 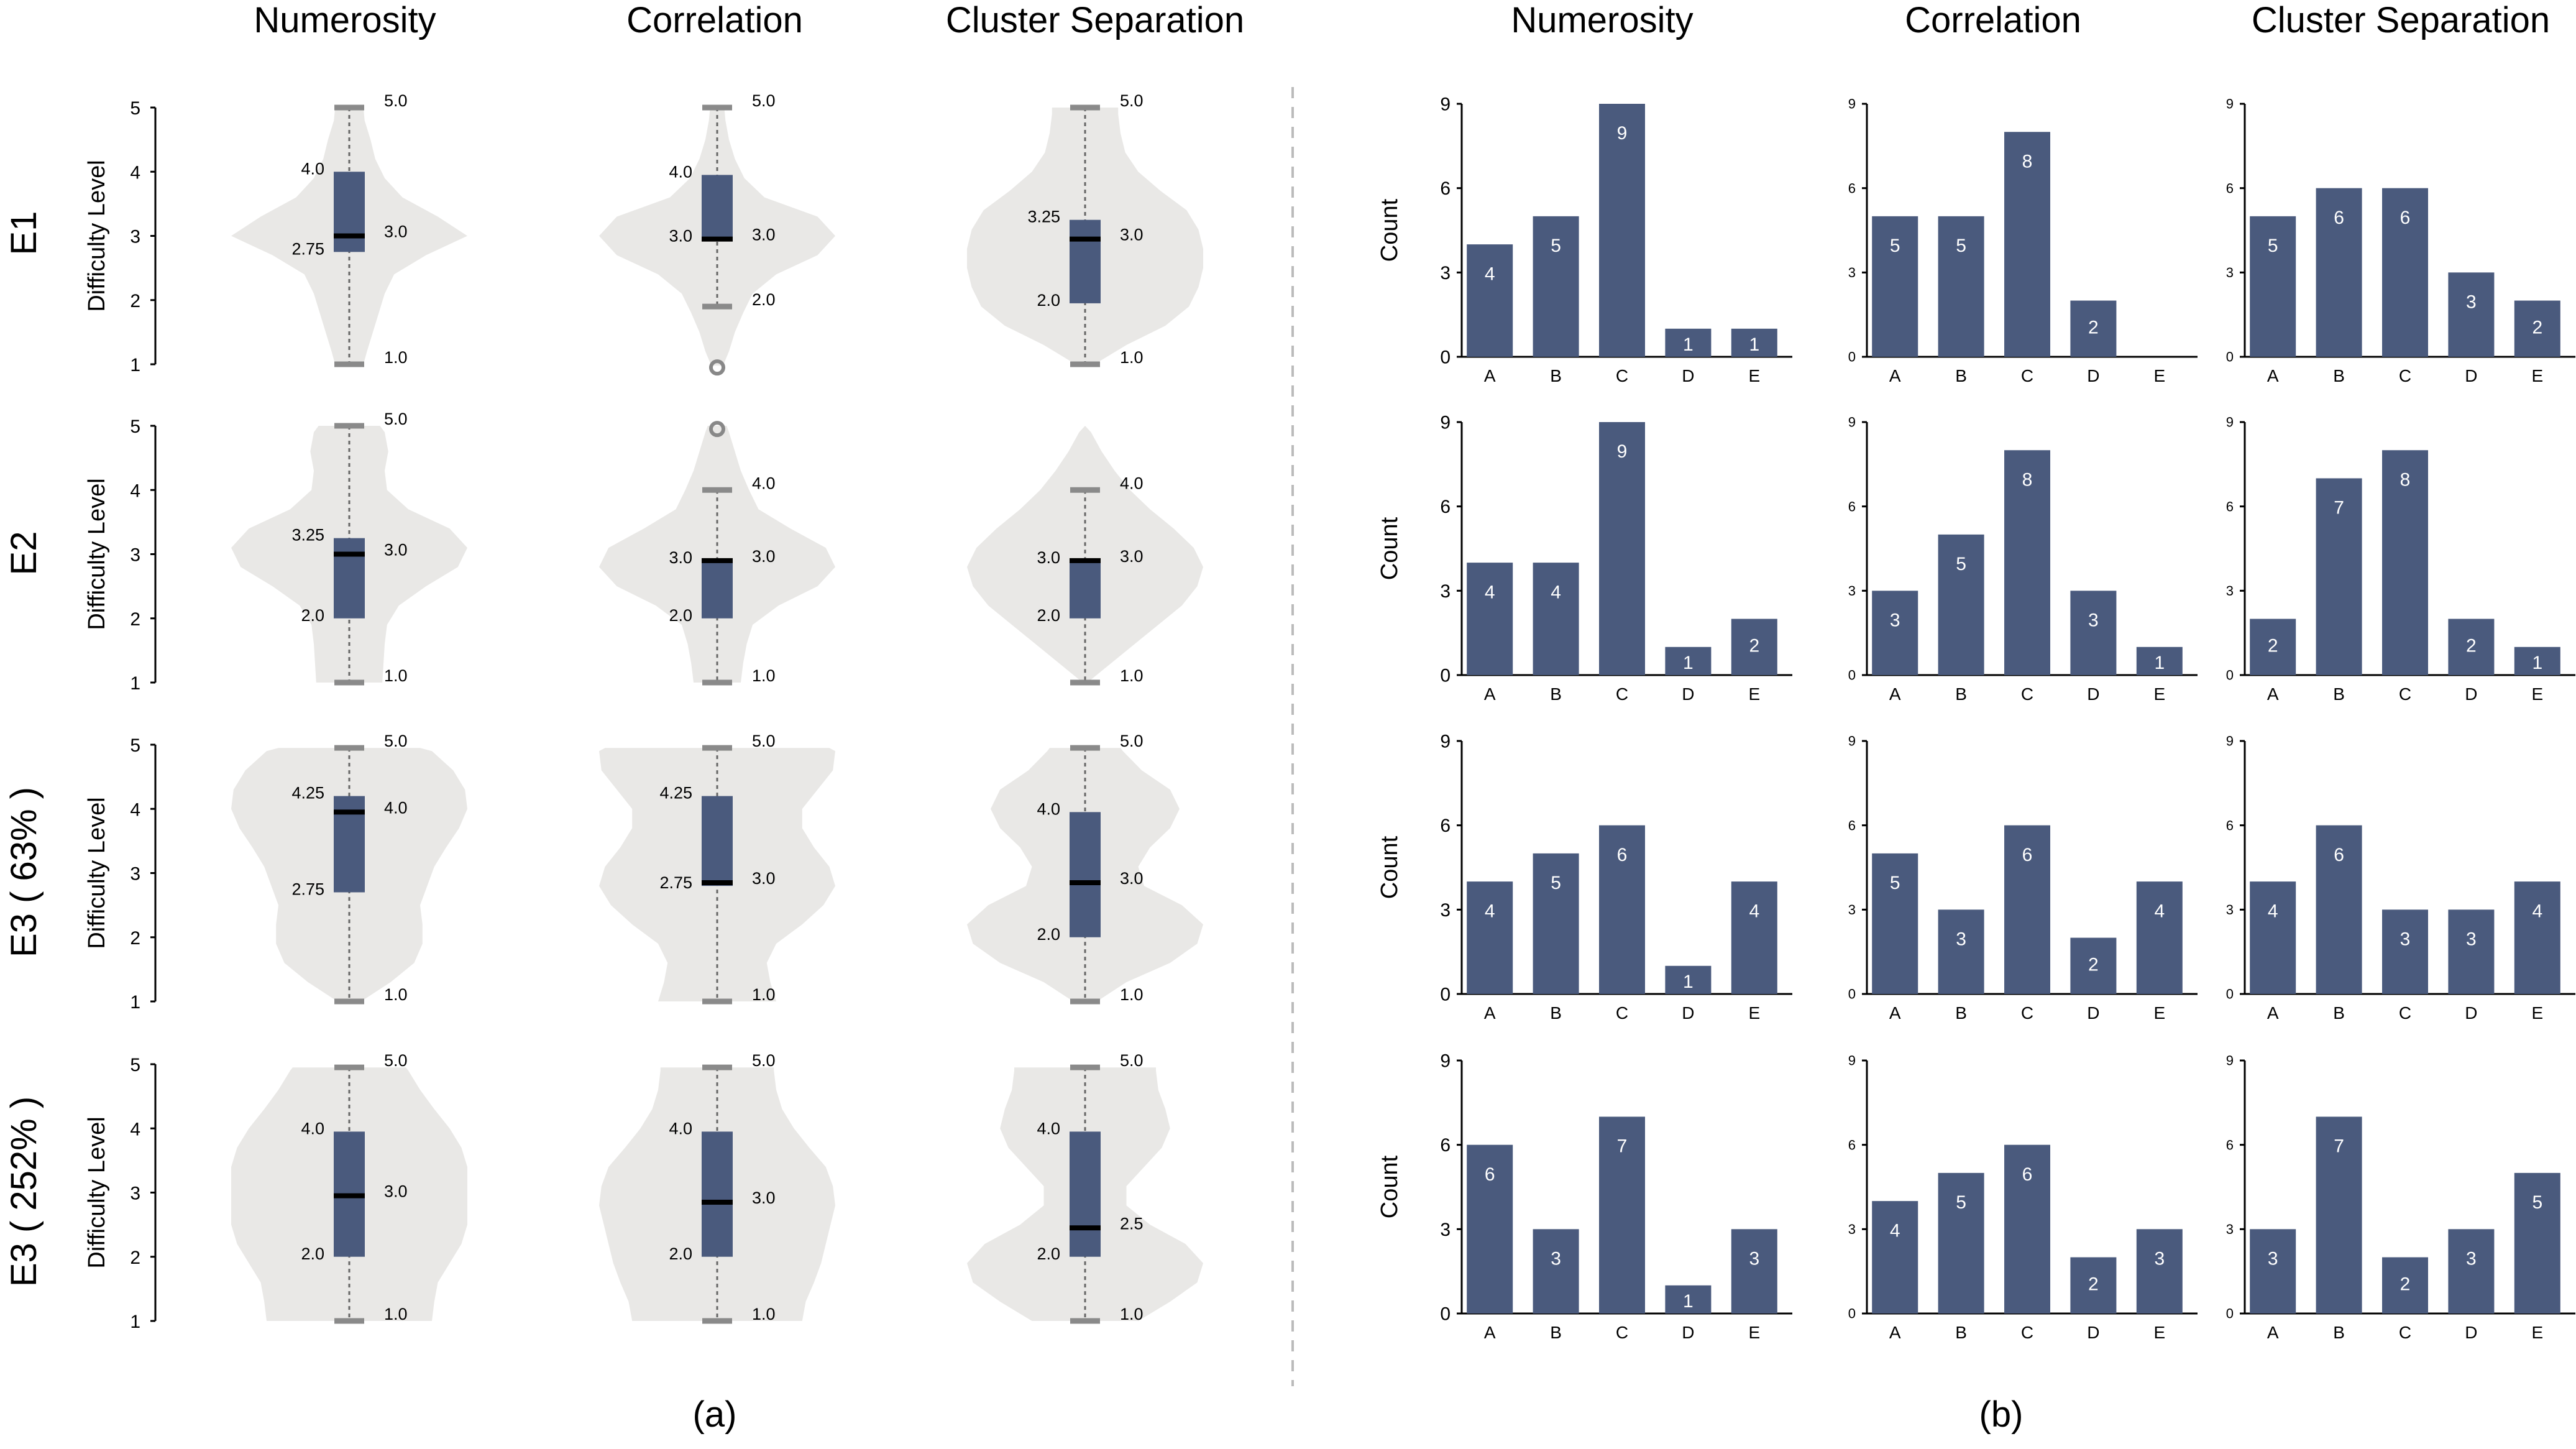 What do you see at coordinates (1132, 483) in the screenshot?
I see `max-label: 4.0` at bounding box center [1132, 483].